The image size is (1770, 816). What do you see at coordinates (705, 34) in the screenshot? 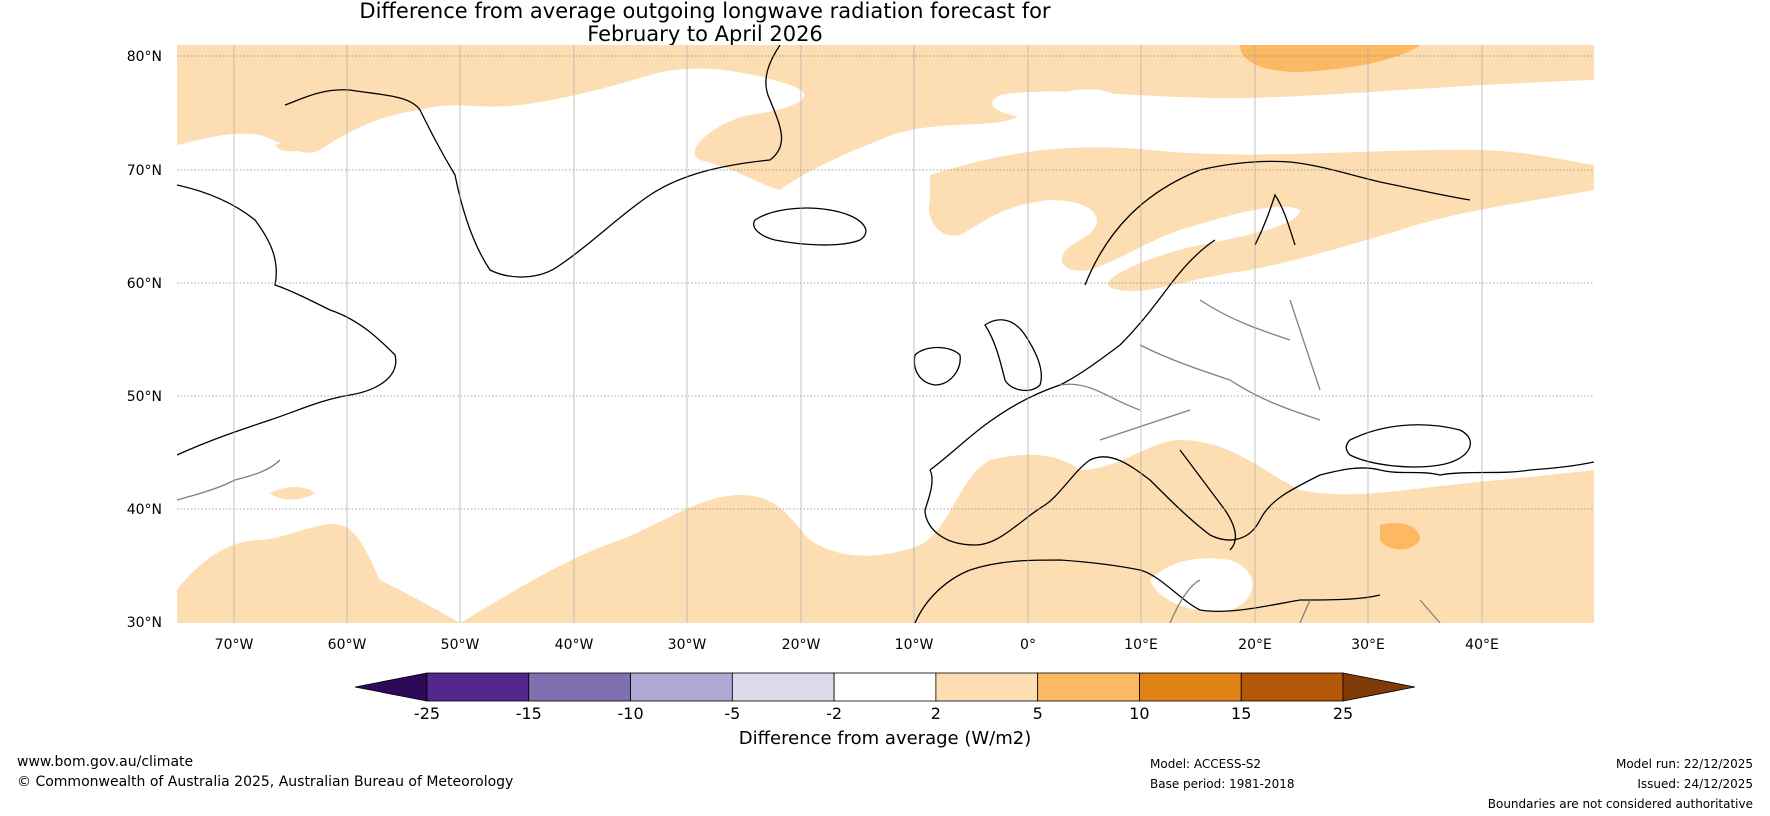
I see `title-line-2: February to April 2026` at bounding box center [705, 34].